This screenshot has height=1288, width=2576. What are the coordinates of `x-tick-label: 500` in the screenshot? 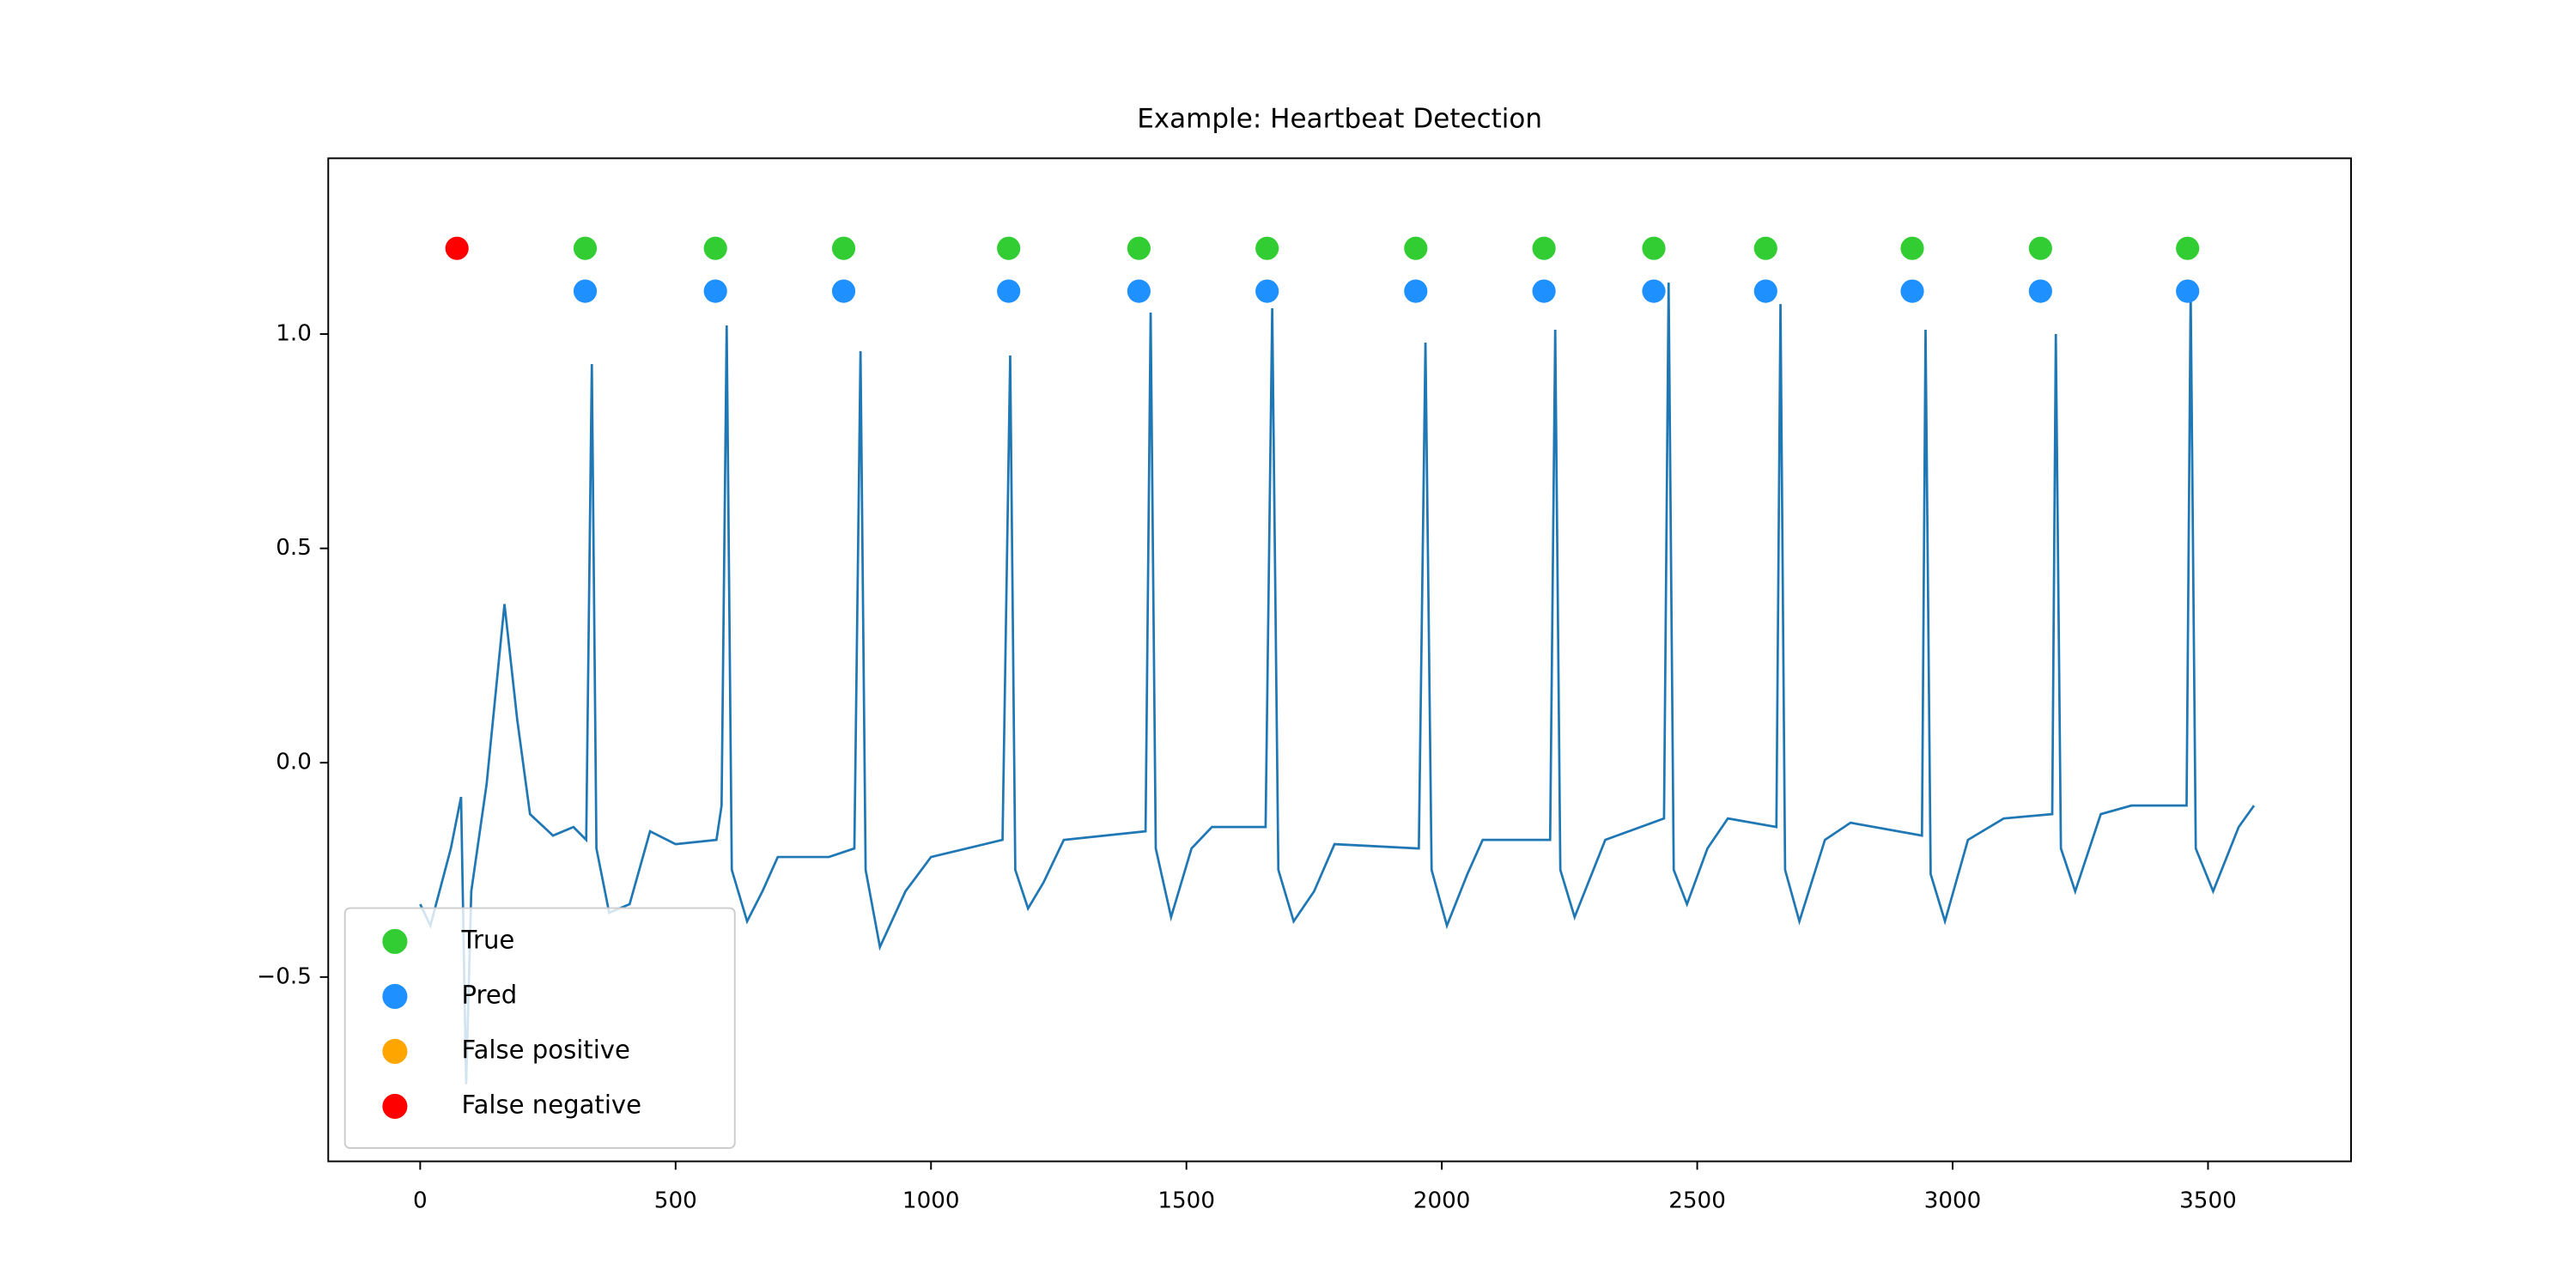 It's located at (675, 1201).